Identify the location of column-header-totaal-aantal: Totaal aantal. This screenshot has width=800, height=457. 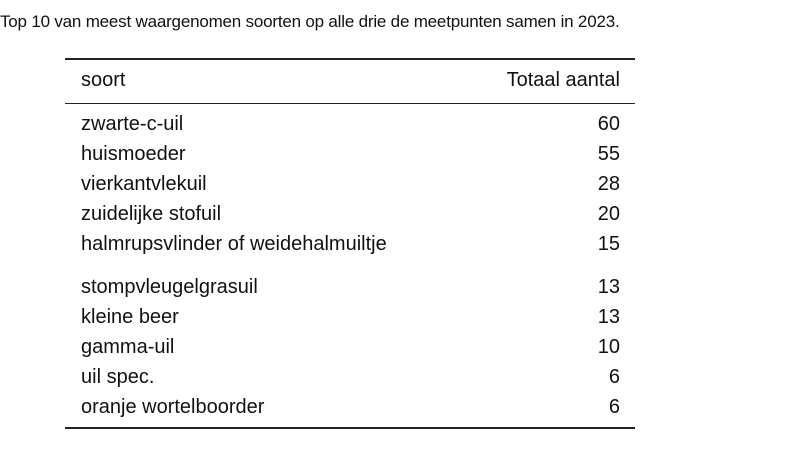
(563, 80).